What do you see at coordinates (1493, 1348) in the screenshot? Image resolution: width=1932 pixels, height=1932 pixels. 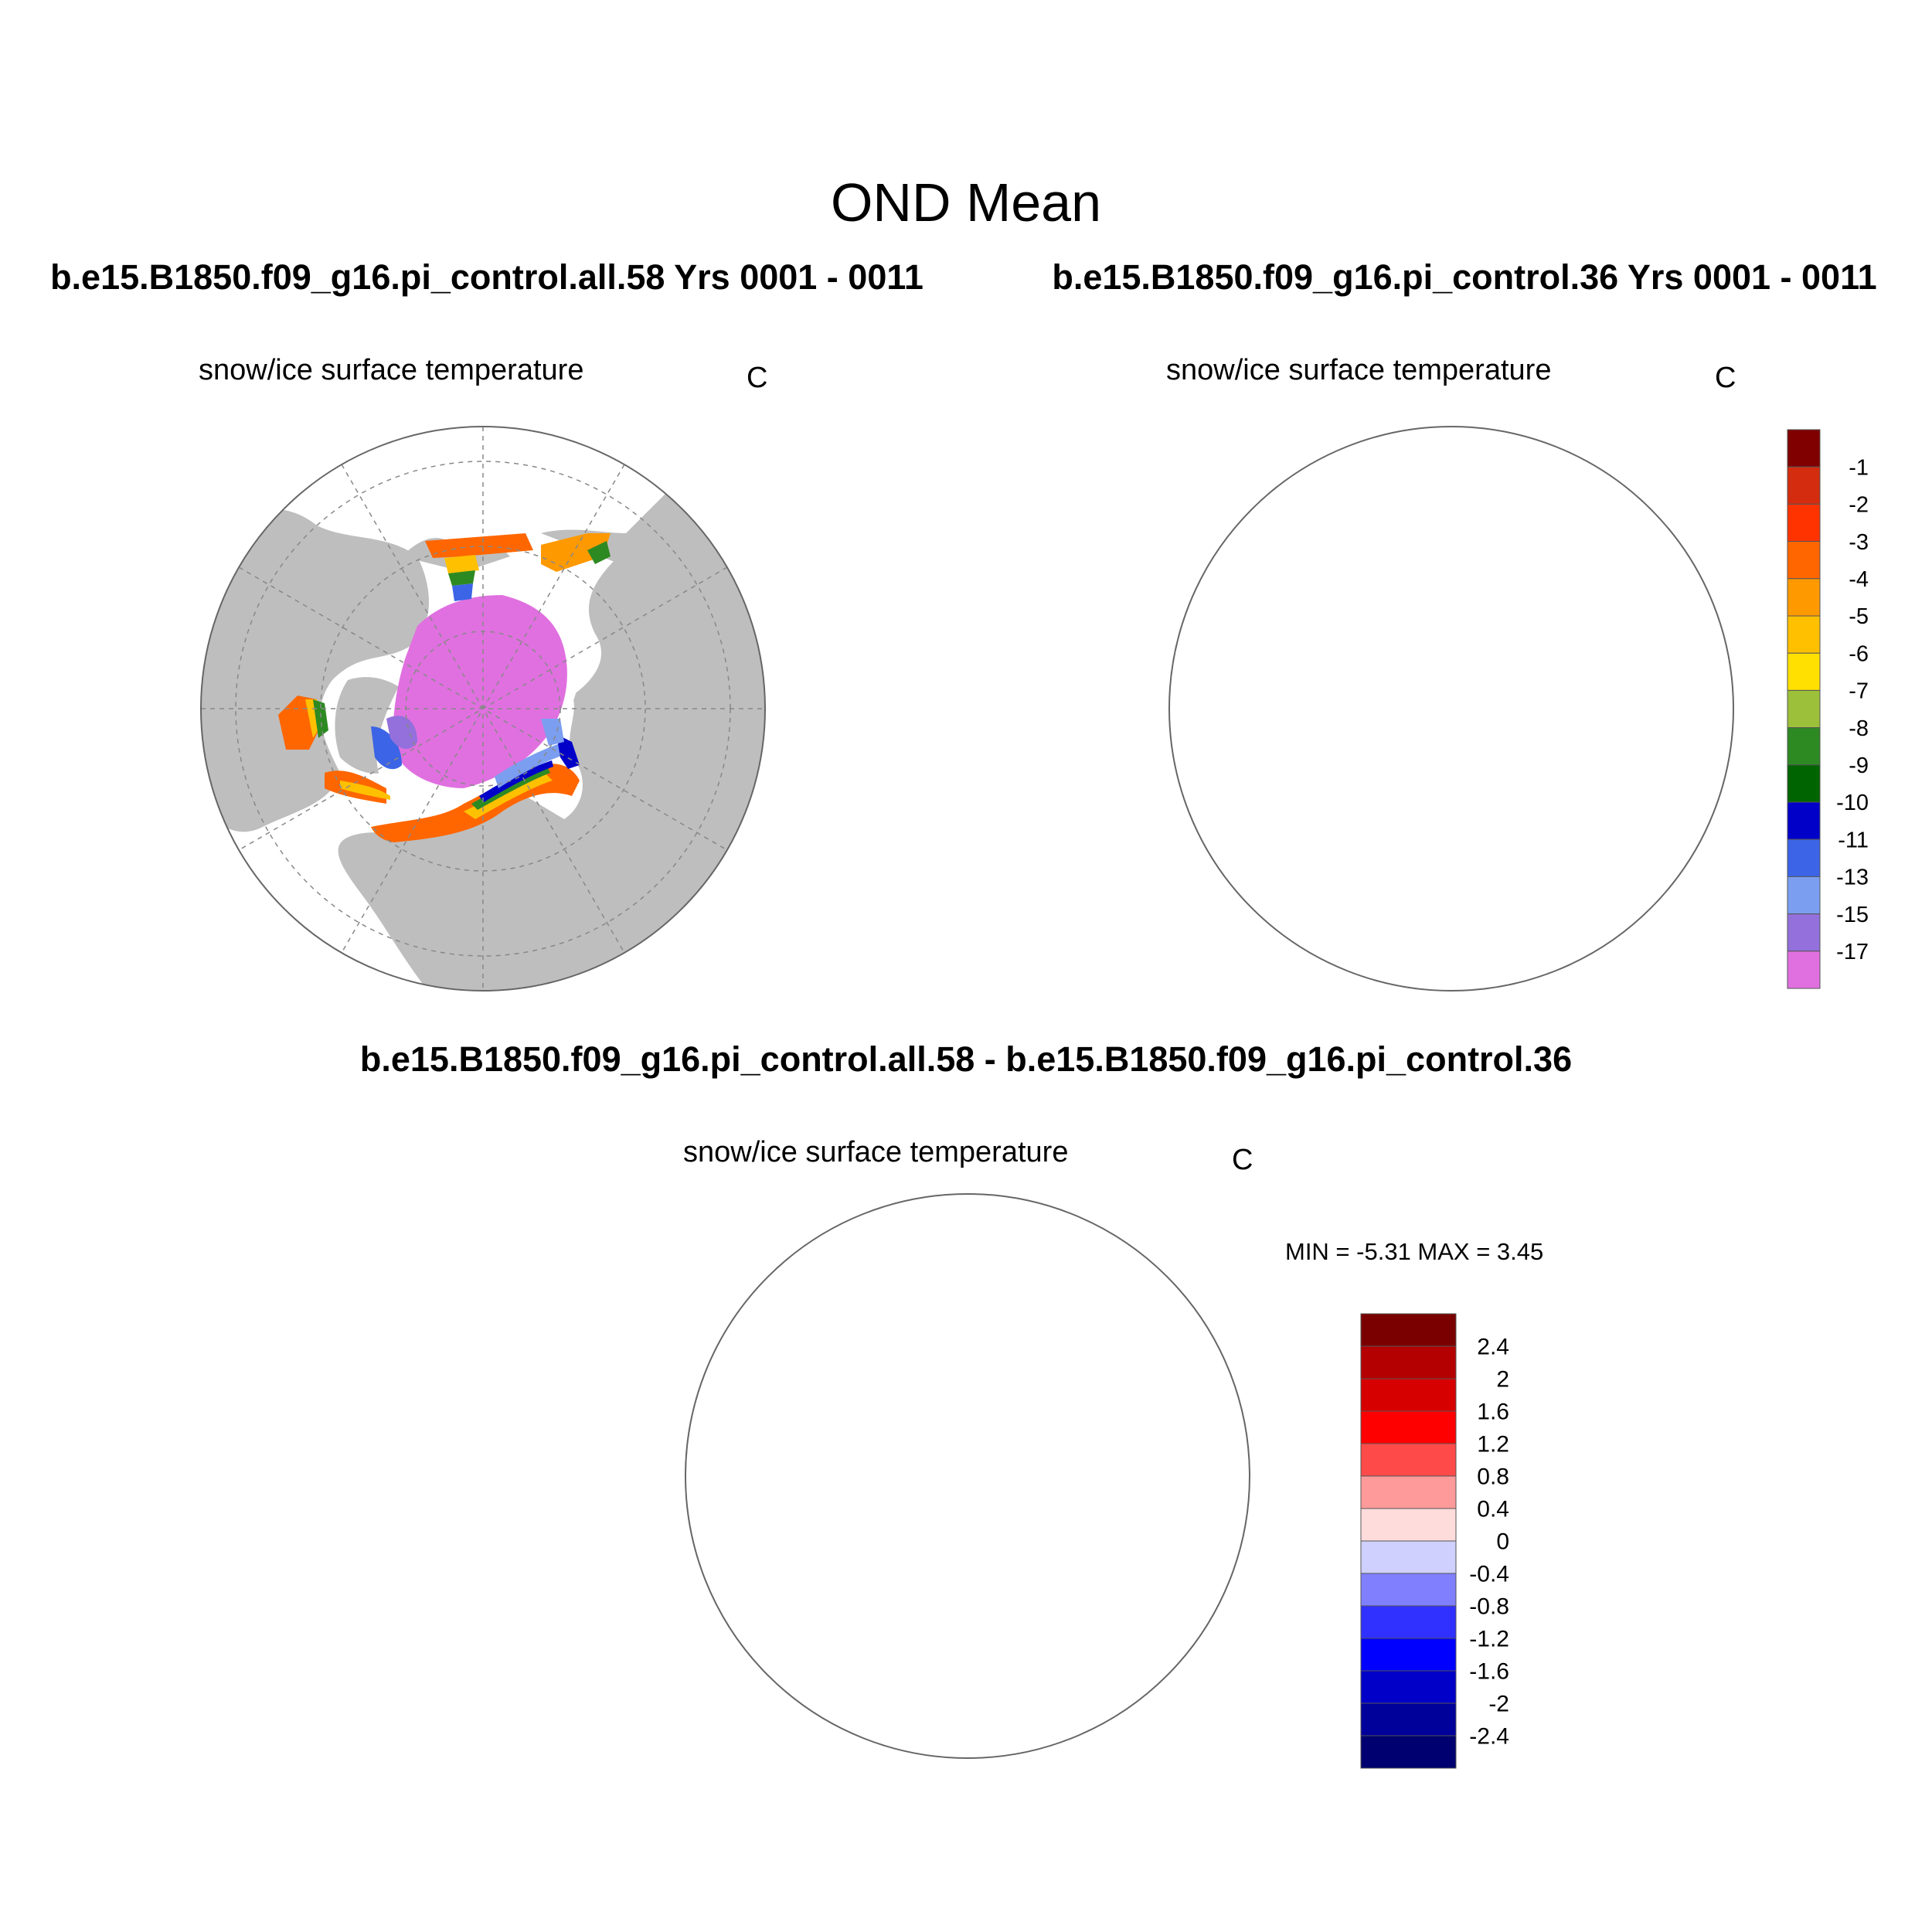 I see `colorbar-difference-label: 2.4` at bounding box center [1493, 1348].